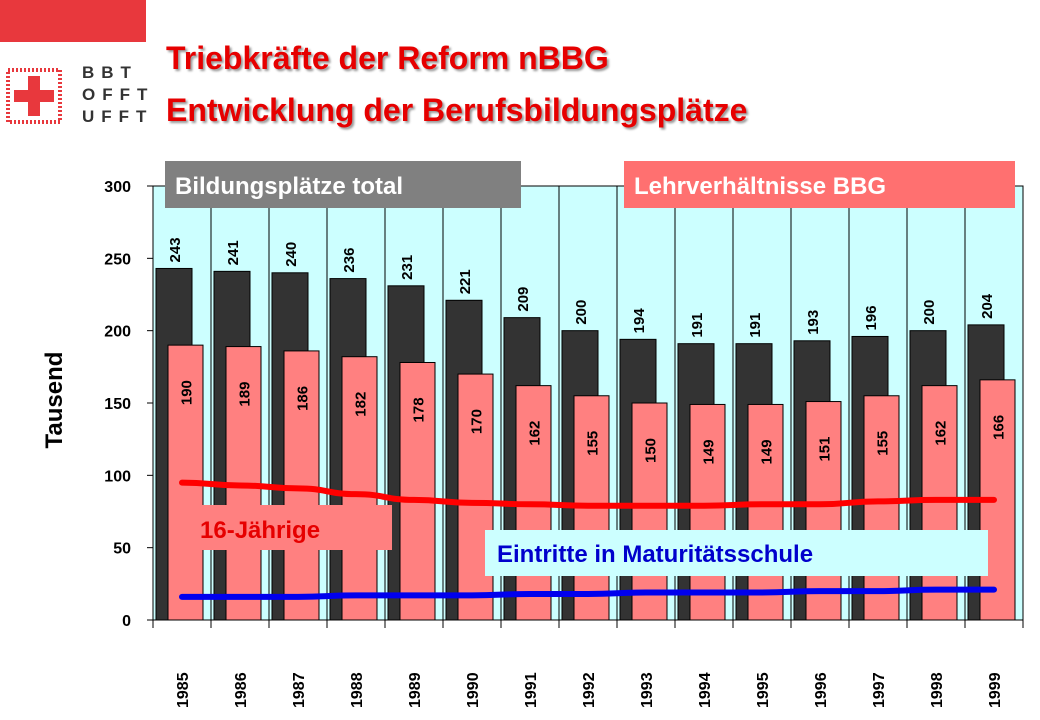 This screenshot has width=1040, height=720. I want to click on page-subtitle: Entwicklung der Berufsbildungsplätze, so click(457, 110).